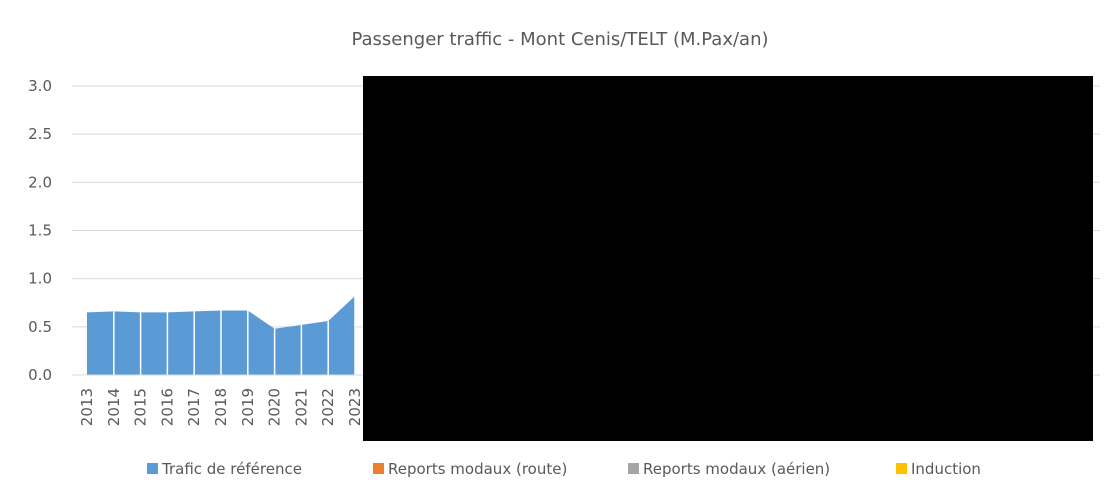 This screenshot has width=1119, height=488. I want to click on legend-label: Reports modaux (route), so click(477, 469).